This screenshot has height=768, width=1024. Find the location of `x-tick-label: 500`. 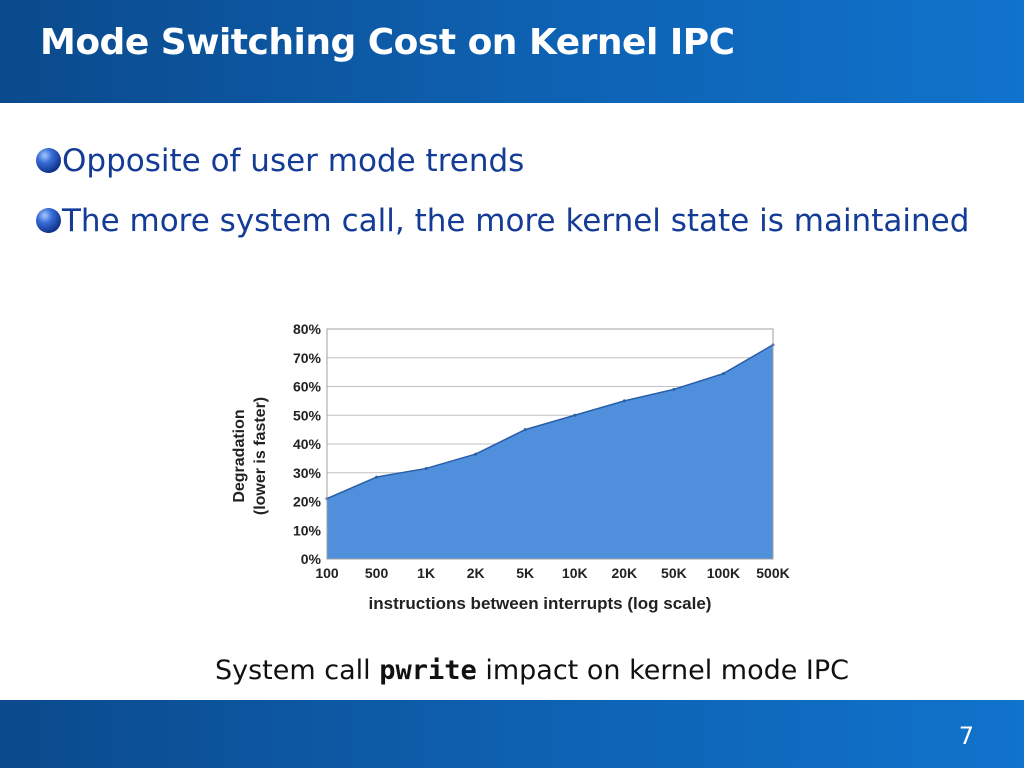

x-tick-label: 500 is located at coordinates (377, 573).